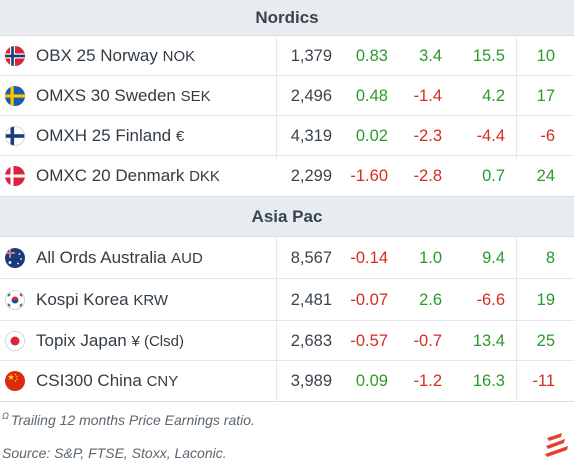 Image resolution: width=574 pixels, height=471 pixels. I want to click on ytd-change: 16.3, so click(488, 381).